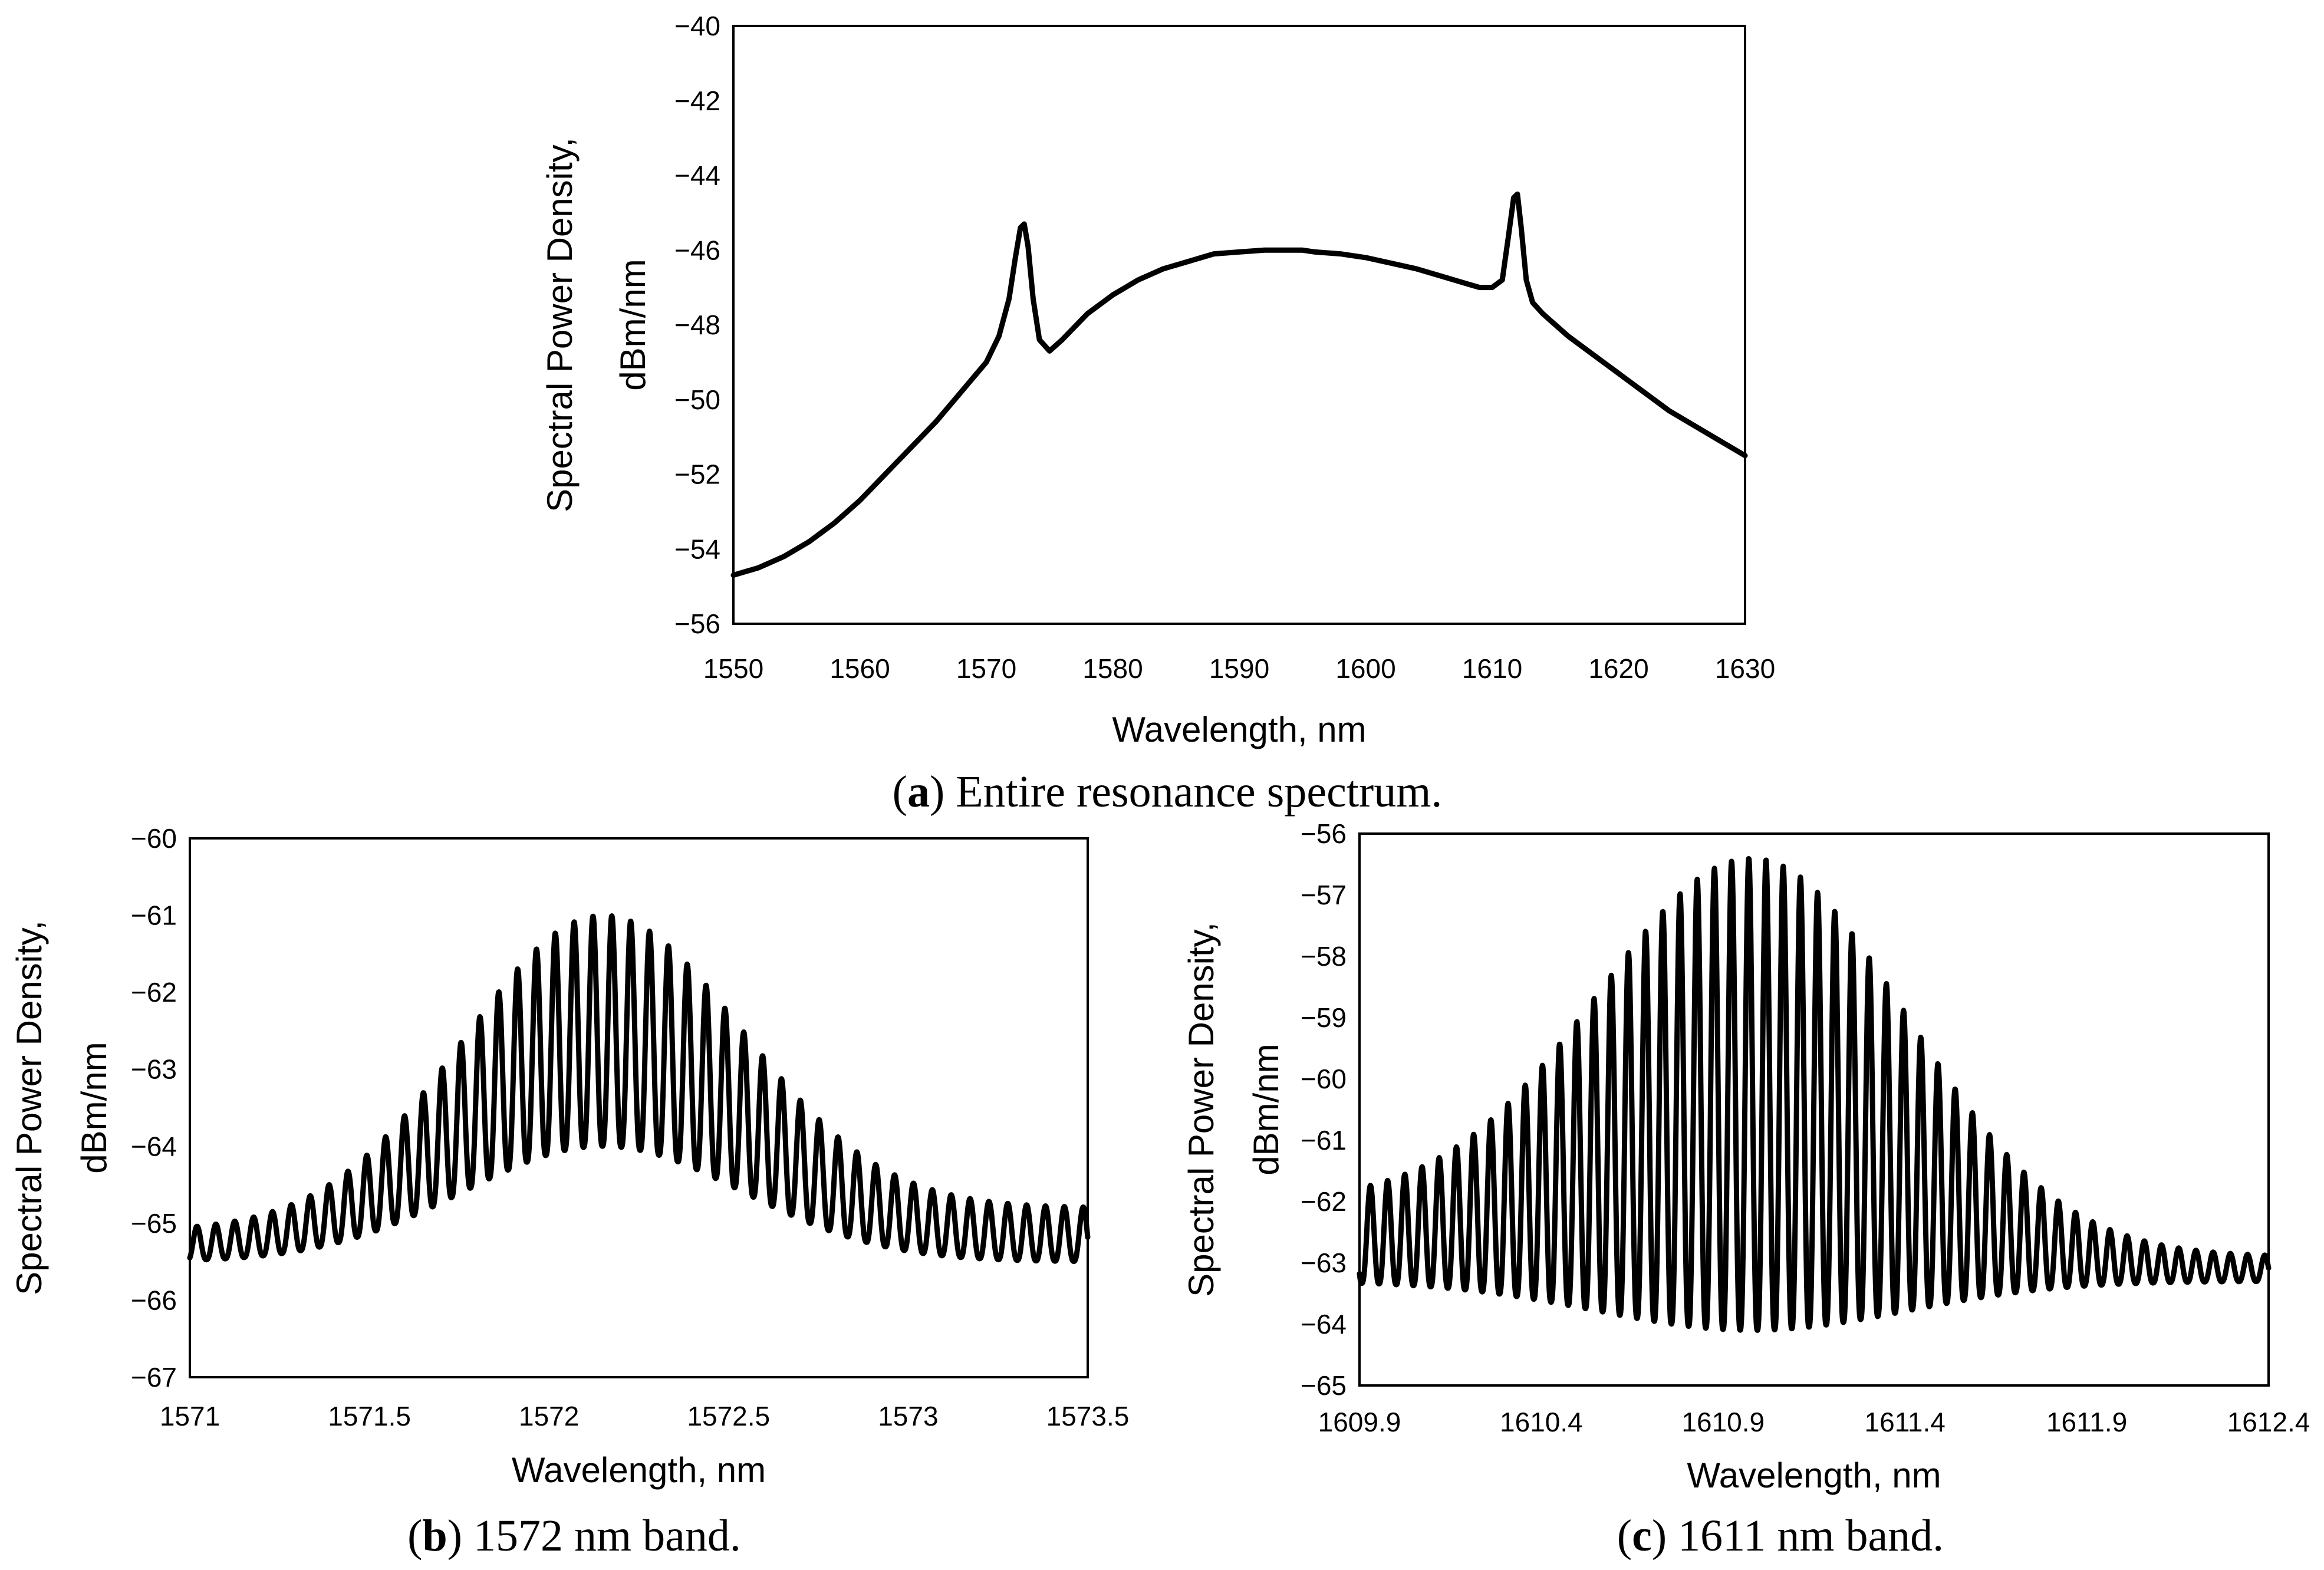 This screenshot has height=1570, width=2324. Describe the element at coordinates (859, 668) in the screenshot. I see `x-tick-label: 1560` at that location.